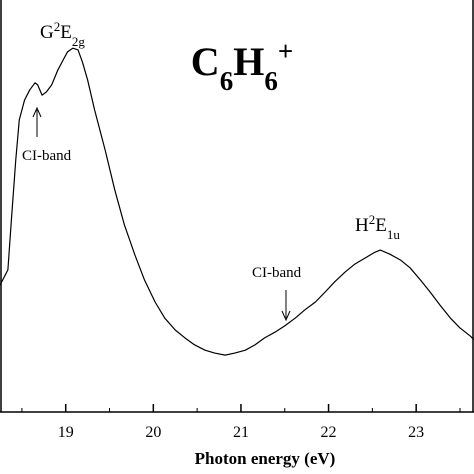 The width and height of the screenshot is (474, 474). I want to click on text-part: 1u, so click(394, 234).